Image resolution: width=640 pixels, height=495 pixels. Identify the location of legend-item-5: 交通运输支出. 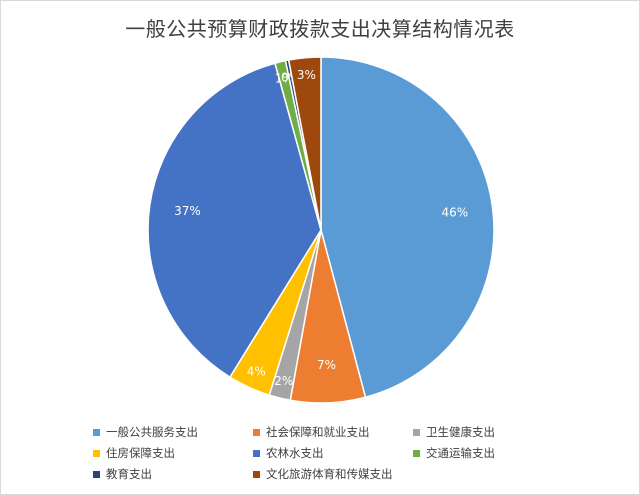
(488, 453).